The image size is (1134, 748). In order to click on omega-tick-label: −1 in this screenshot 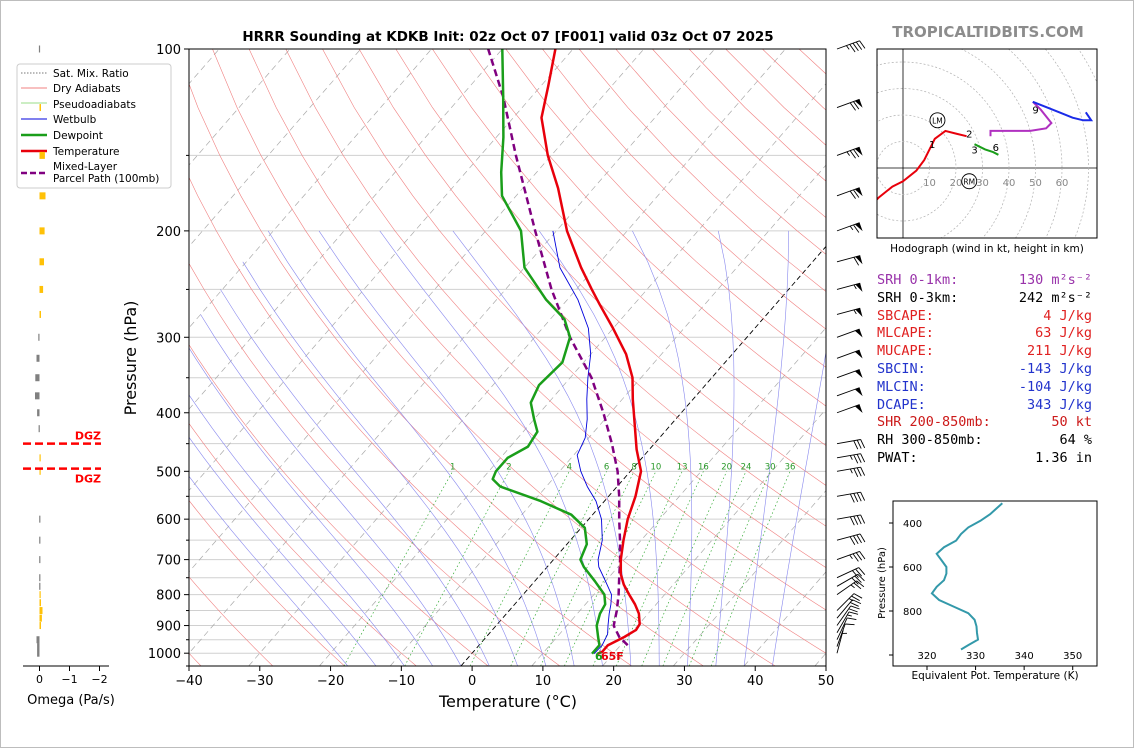, I will do `click(69, 679)`.